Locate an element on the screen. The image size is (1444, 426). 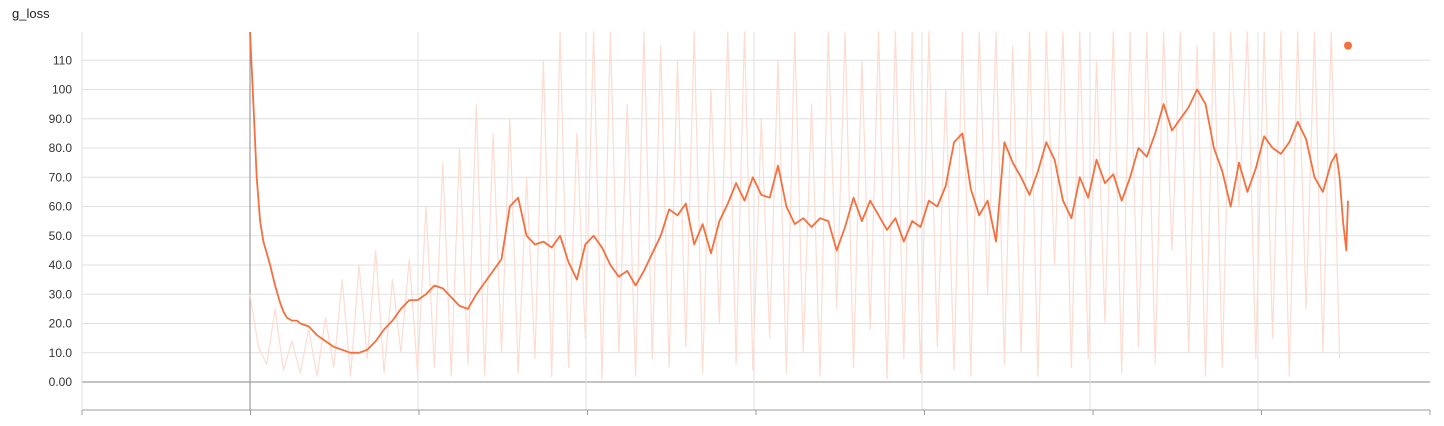
y-tick-label: 90.0 is located at coordinates (61, 119).